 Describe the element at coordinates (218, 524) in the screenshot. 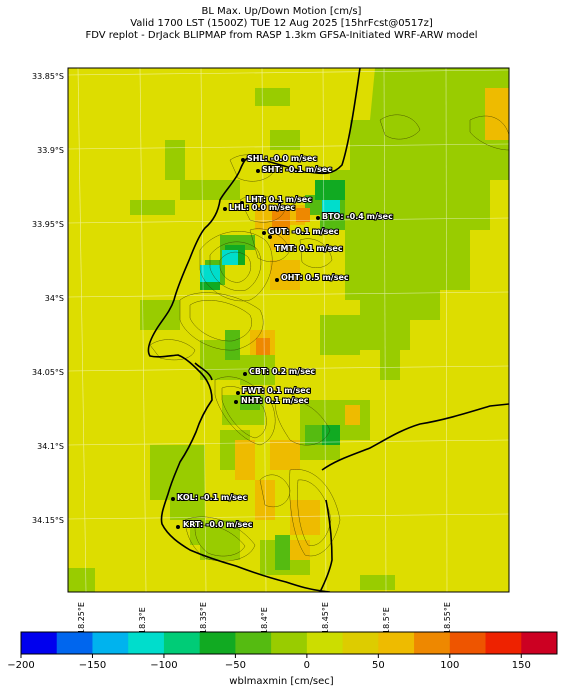

I see `site-label-krt: KRT: -0.0 m/sec` at that location.